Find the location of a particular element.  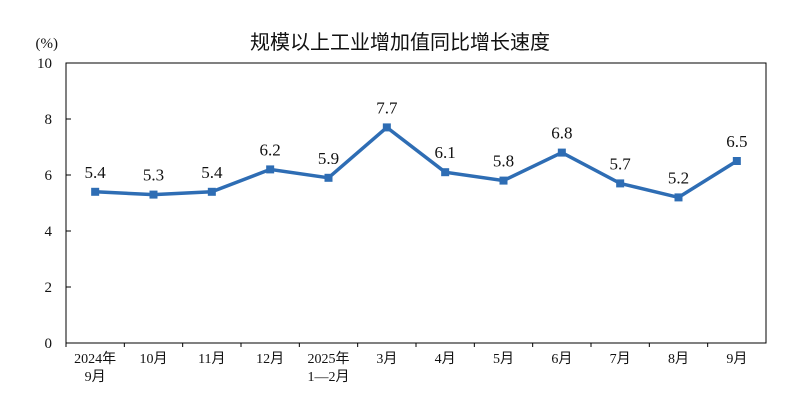

data-label: 6.2 is located at coordinates (270, 149).